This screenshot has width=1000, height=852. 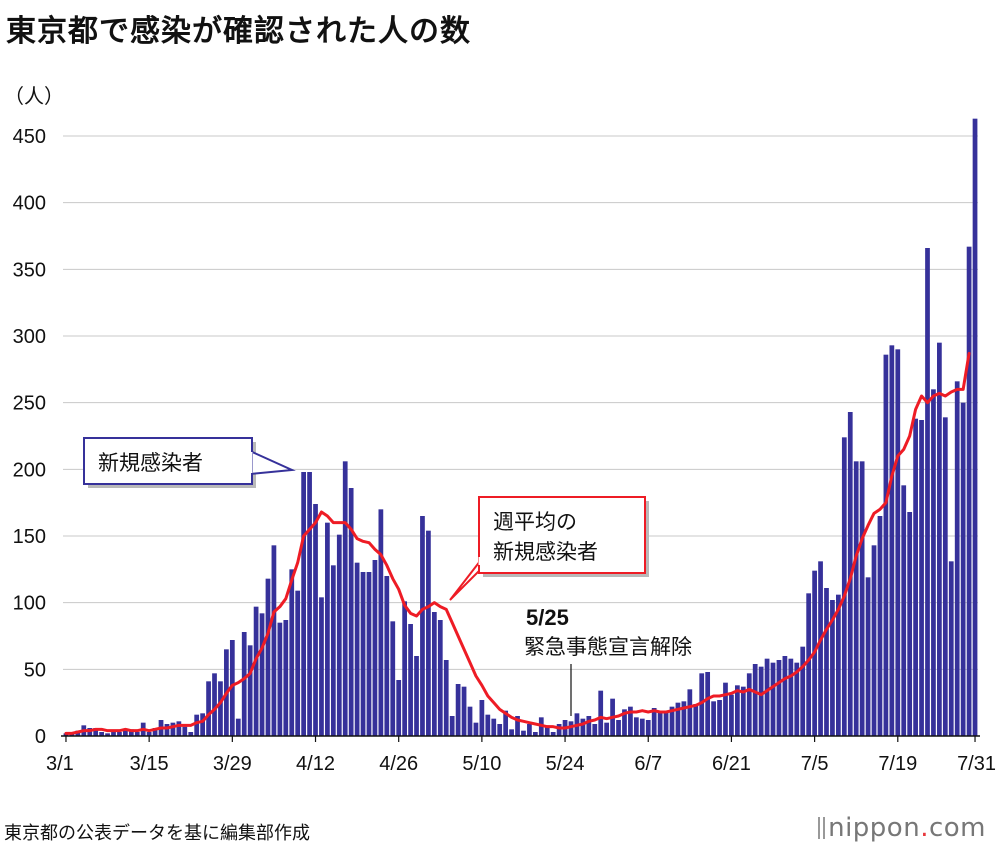 I want to click on y-tick-label: 400, so click(x=29, y=204).